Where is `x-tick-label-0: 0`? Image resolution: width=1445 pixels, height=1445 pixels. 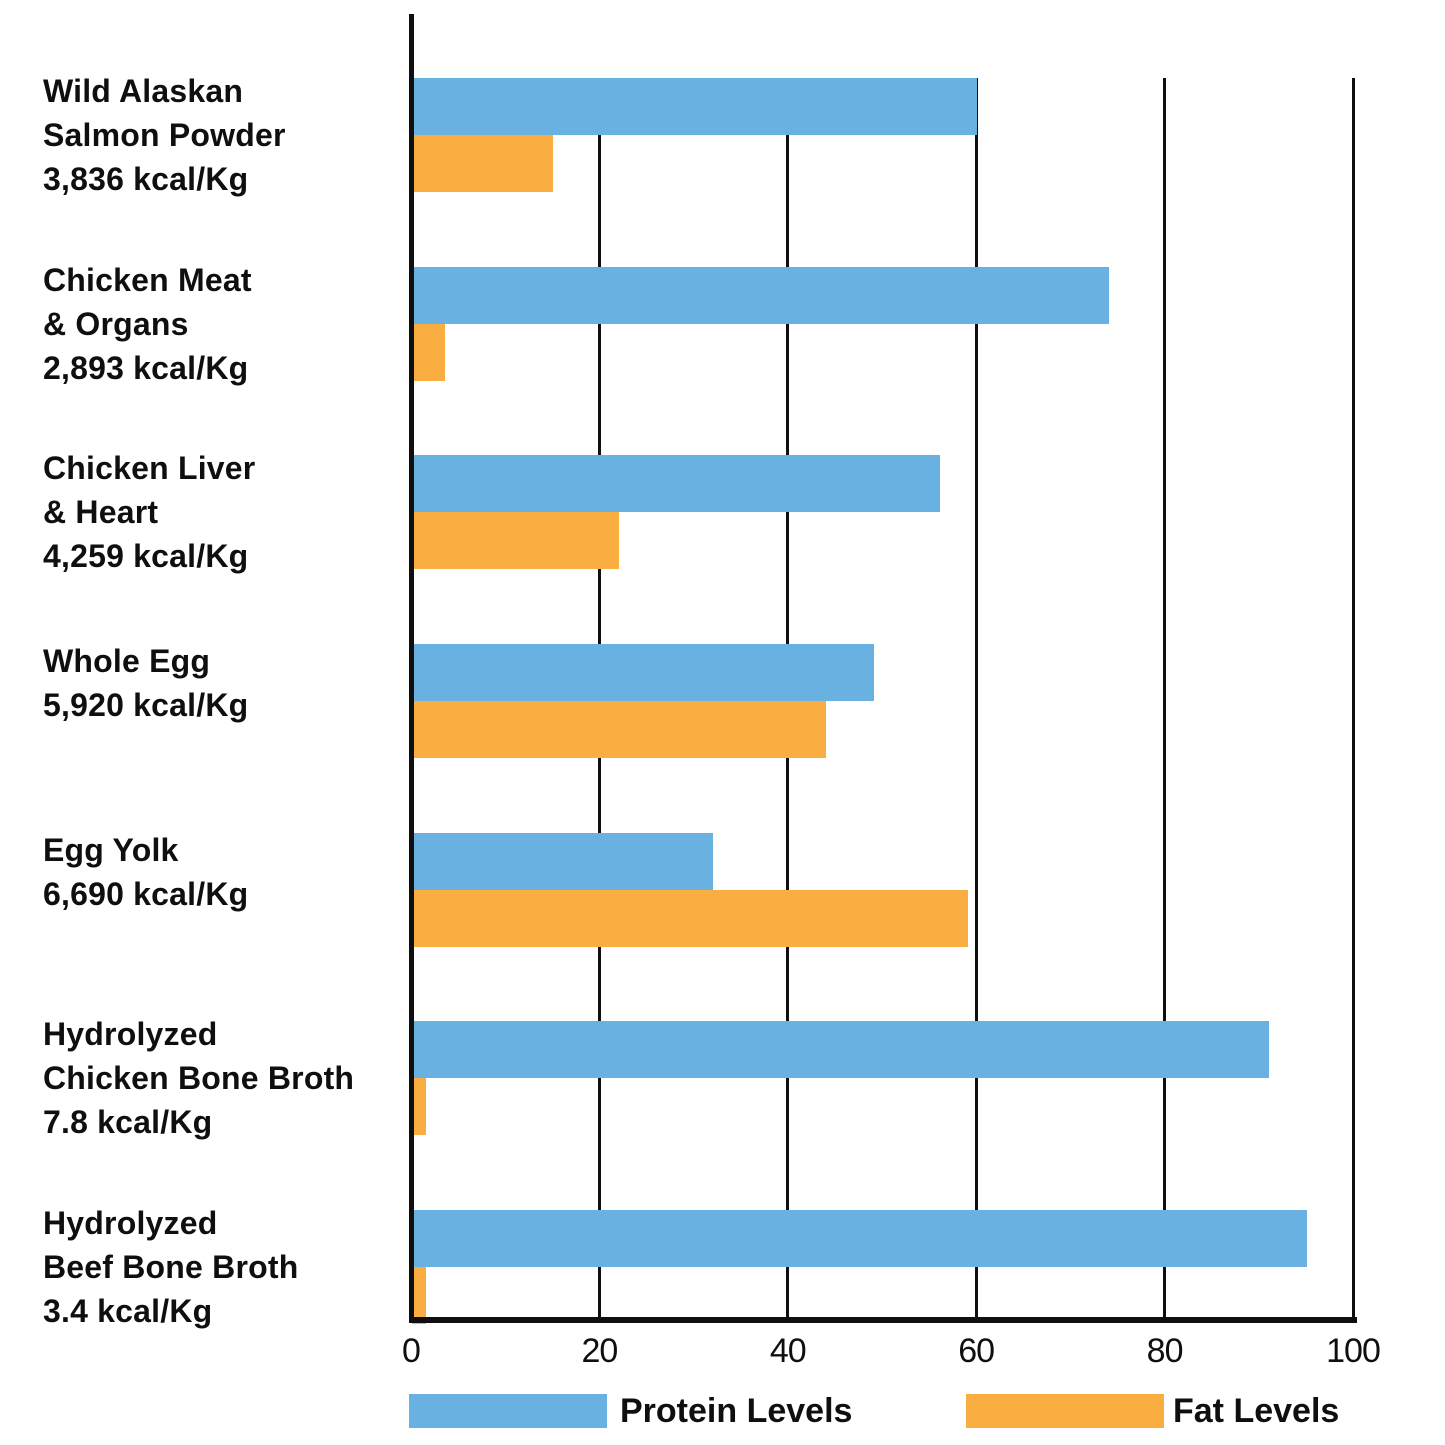 x-tick-label-0: 0 is located at coordinates (411, 1351).